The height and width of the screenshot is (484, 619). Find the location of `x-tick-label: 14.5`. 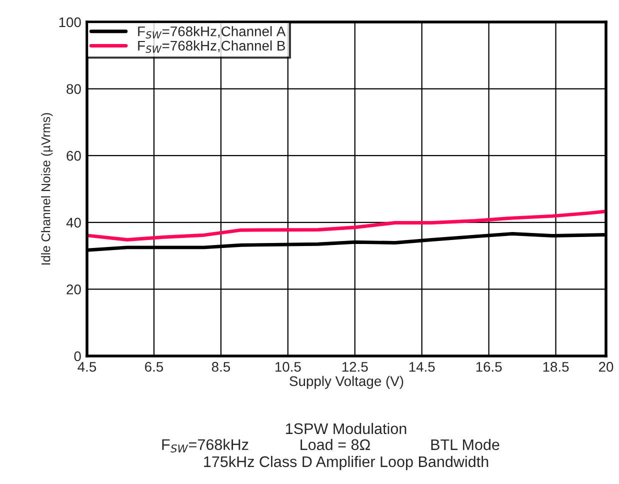

x-tick-label: 14.5 is located at coordinates (422, 367).